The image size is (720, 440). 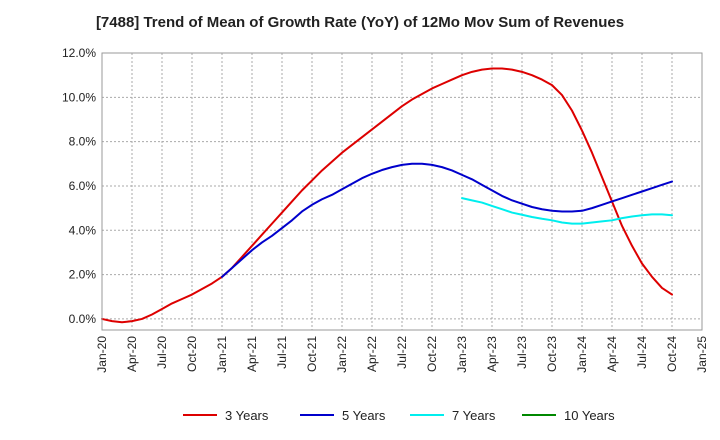 I want to click on y-tick-label: 12.0%, so click(x=79, y=53).